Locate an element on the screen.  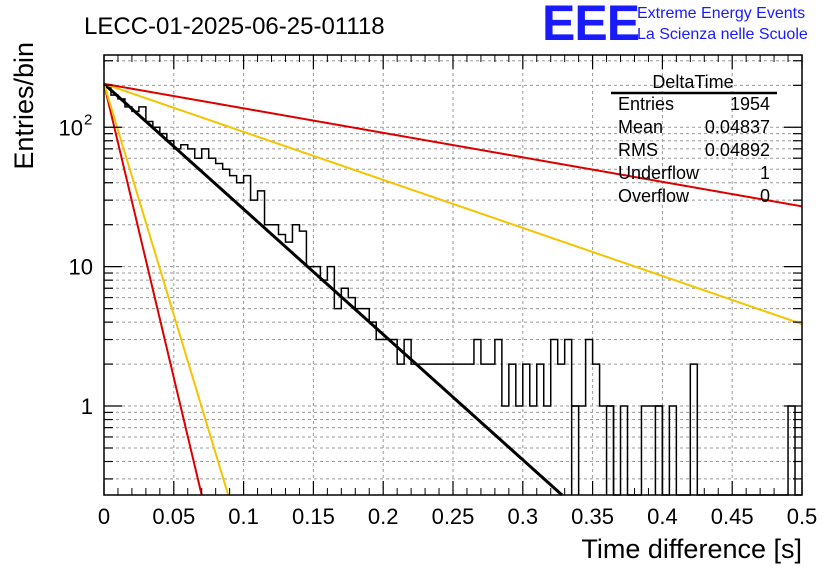
x-tick-label: 0.1 is located at coordinates (243, 516).